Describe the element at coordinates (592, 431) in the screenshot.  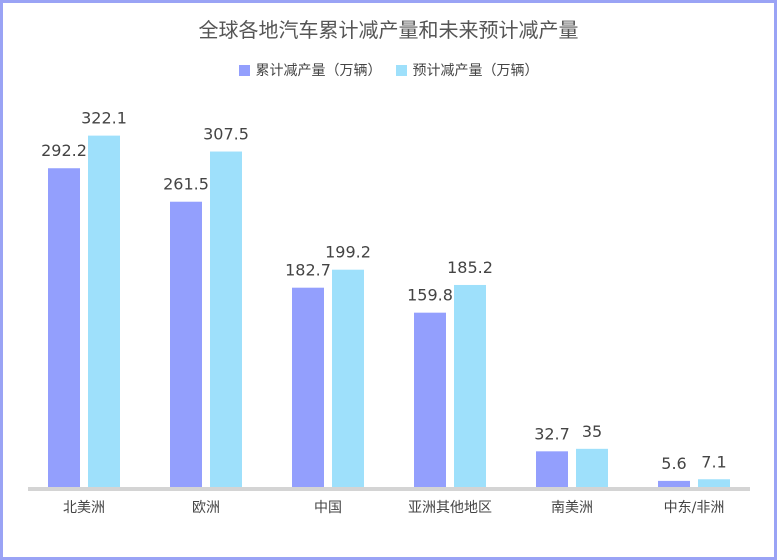
I see `data-label-forecast-4: 35` at that location.